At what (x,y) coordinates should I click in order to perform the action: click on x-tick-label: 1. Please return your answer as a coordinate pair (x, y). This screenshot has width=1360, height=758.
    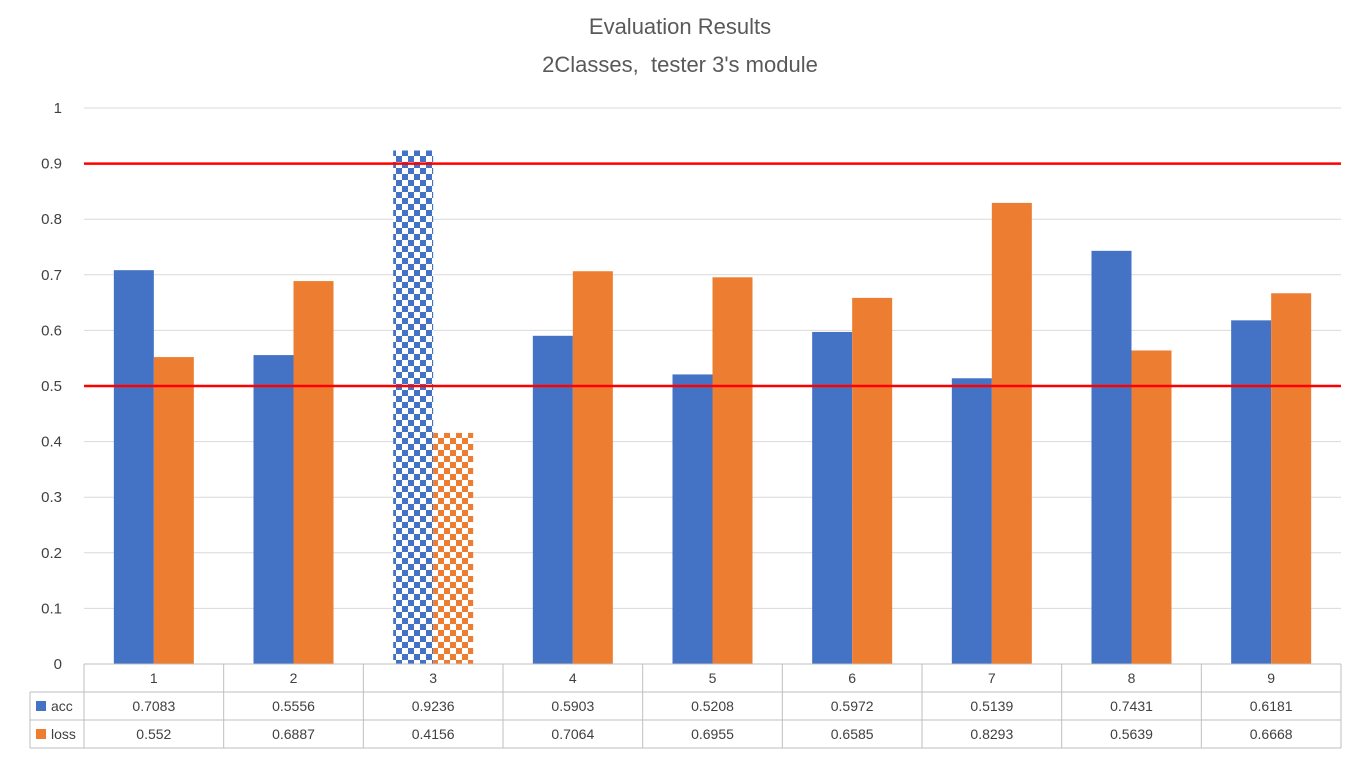
    Looking at the image, I should click on (154, 678).